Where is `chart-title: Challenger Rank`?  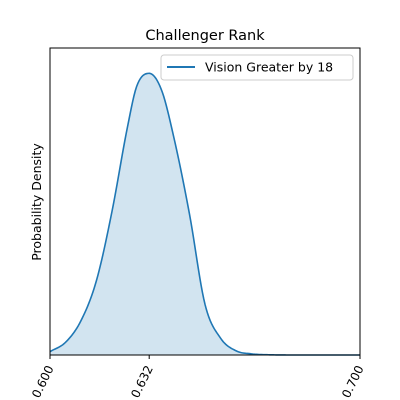 chart-title: Challenger Rank is located at coordinates (205, 36).